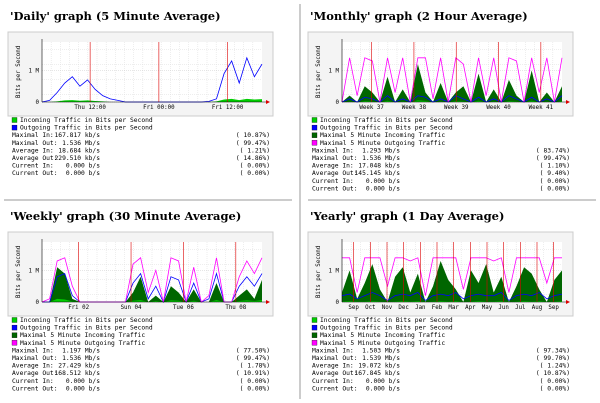  I want to click on stat-value: 1.503 Mb/s, so click(381, 350).